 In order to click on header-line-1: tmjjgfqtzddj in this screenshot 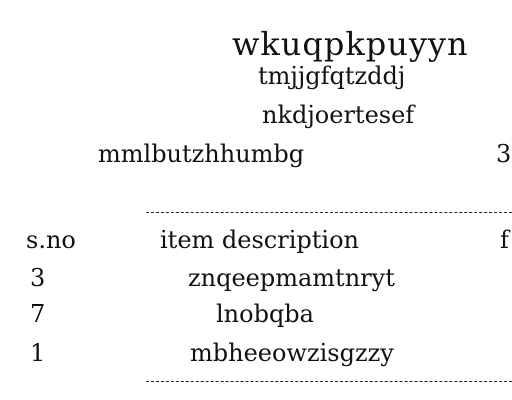, I will do `click(332, 76)`.